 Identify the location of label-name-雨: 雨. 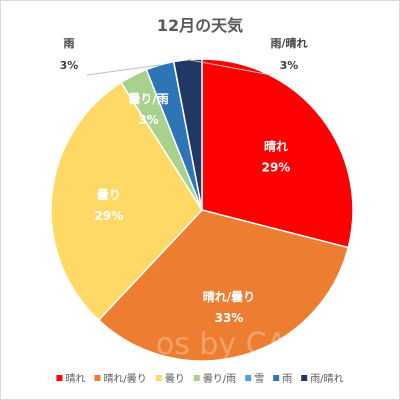
(69, 43).